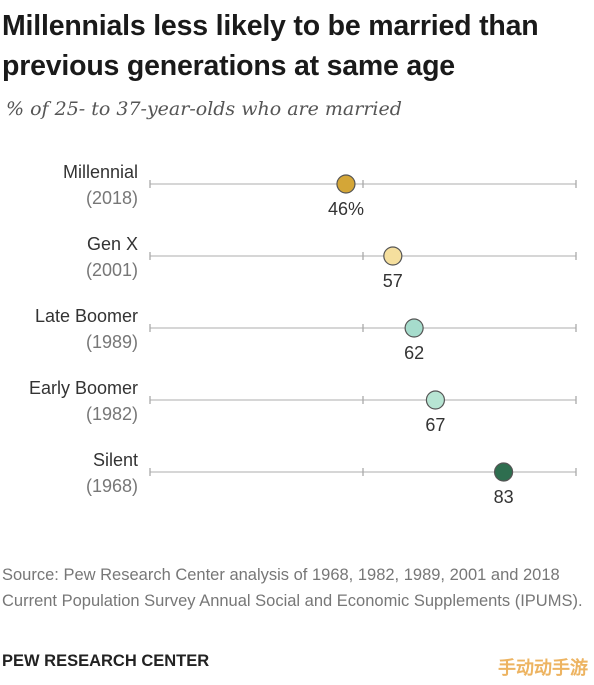 Image resolution: width=594 pixels, height=685 pixels. I want to click on category-label: Late Boomer, so click(86, 316).